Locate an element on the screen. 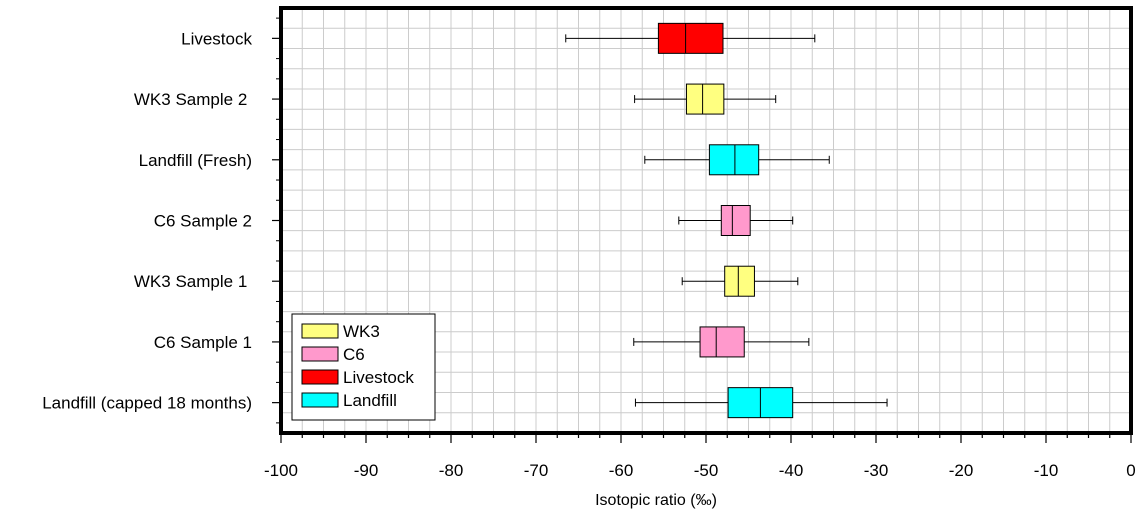 The width and height of the screenshot is (1139, 515). x-axis-title: Isotopic ratio (‰) is located at coordinates (656, 500).